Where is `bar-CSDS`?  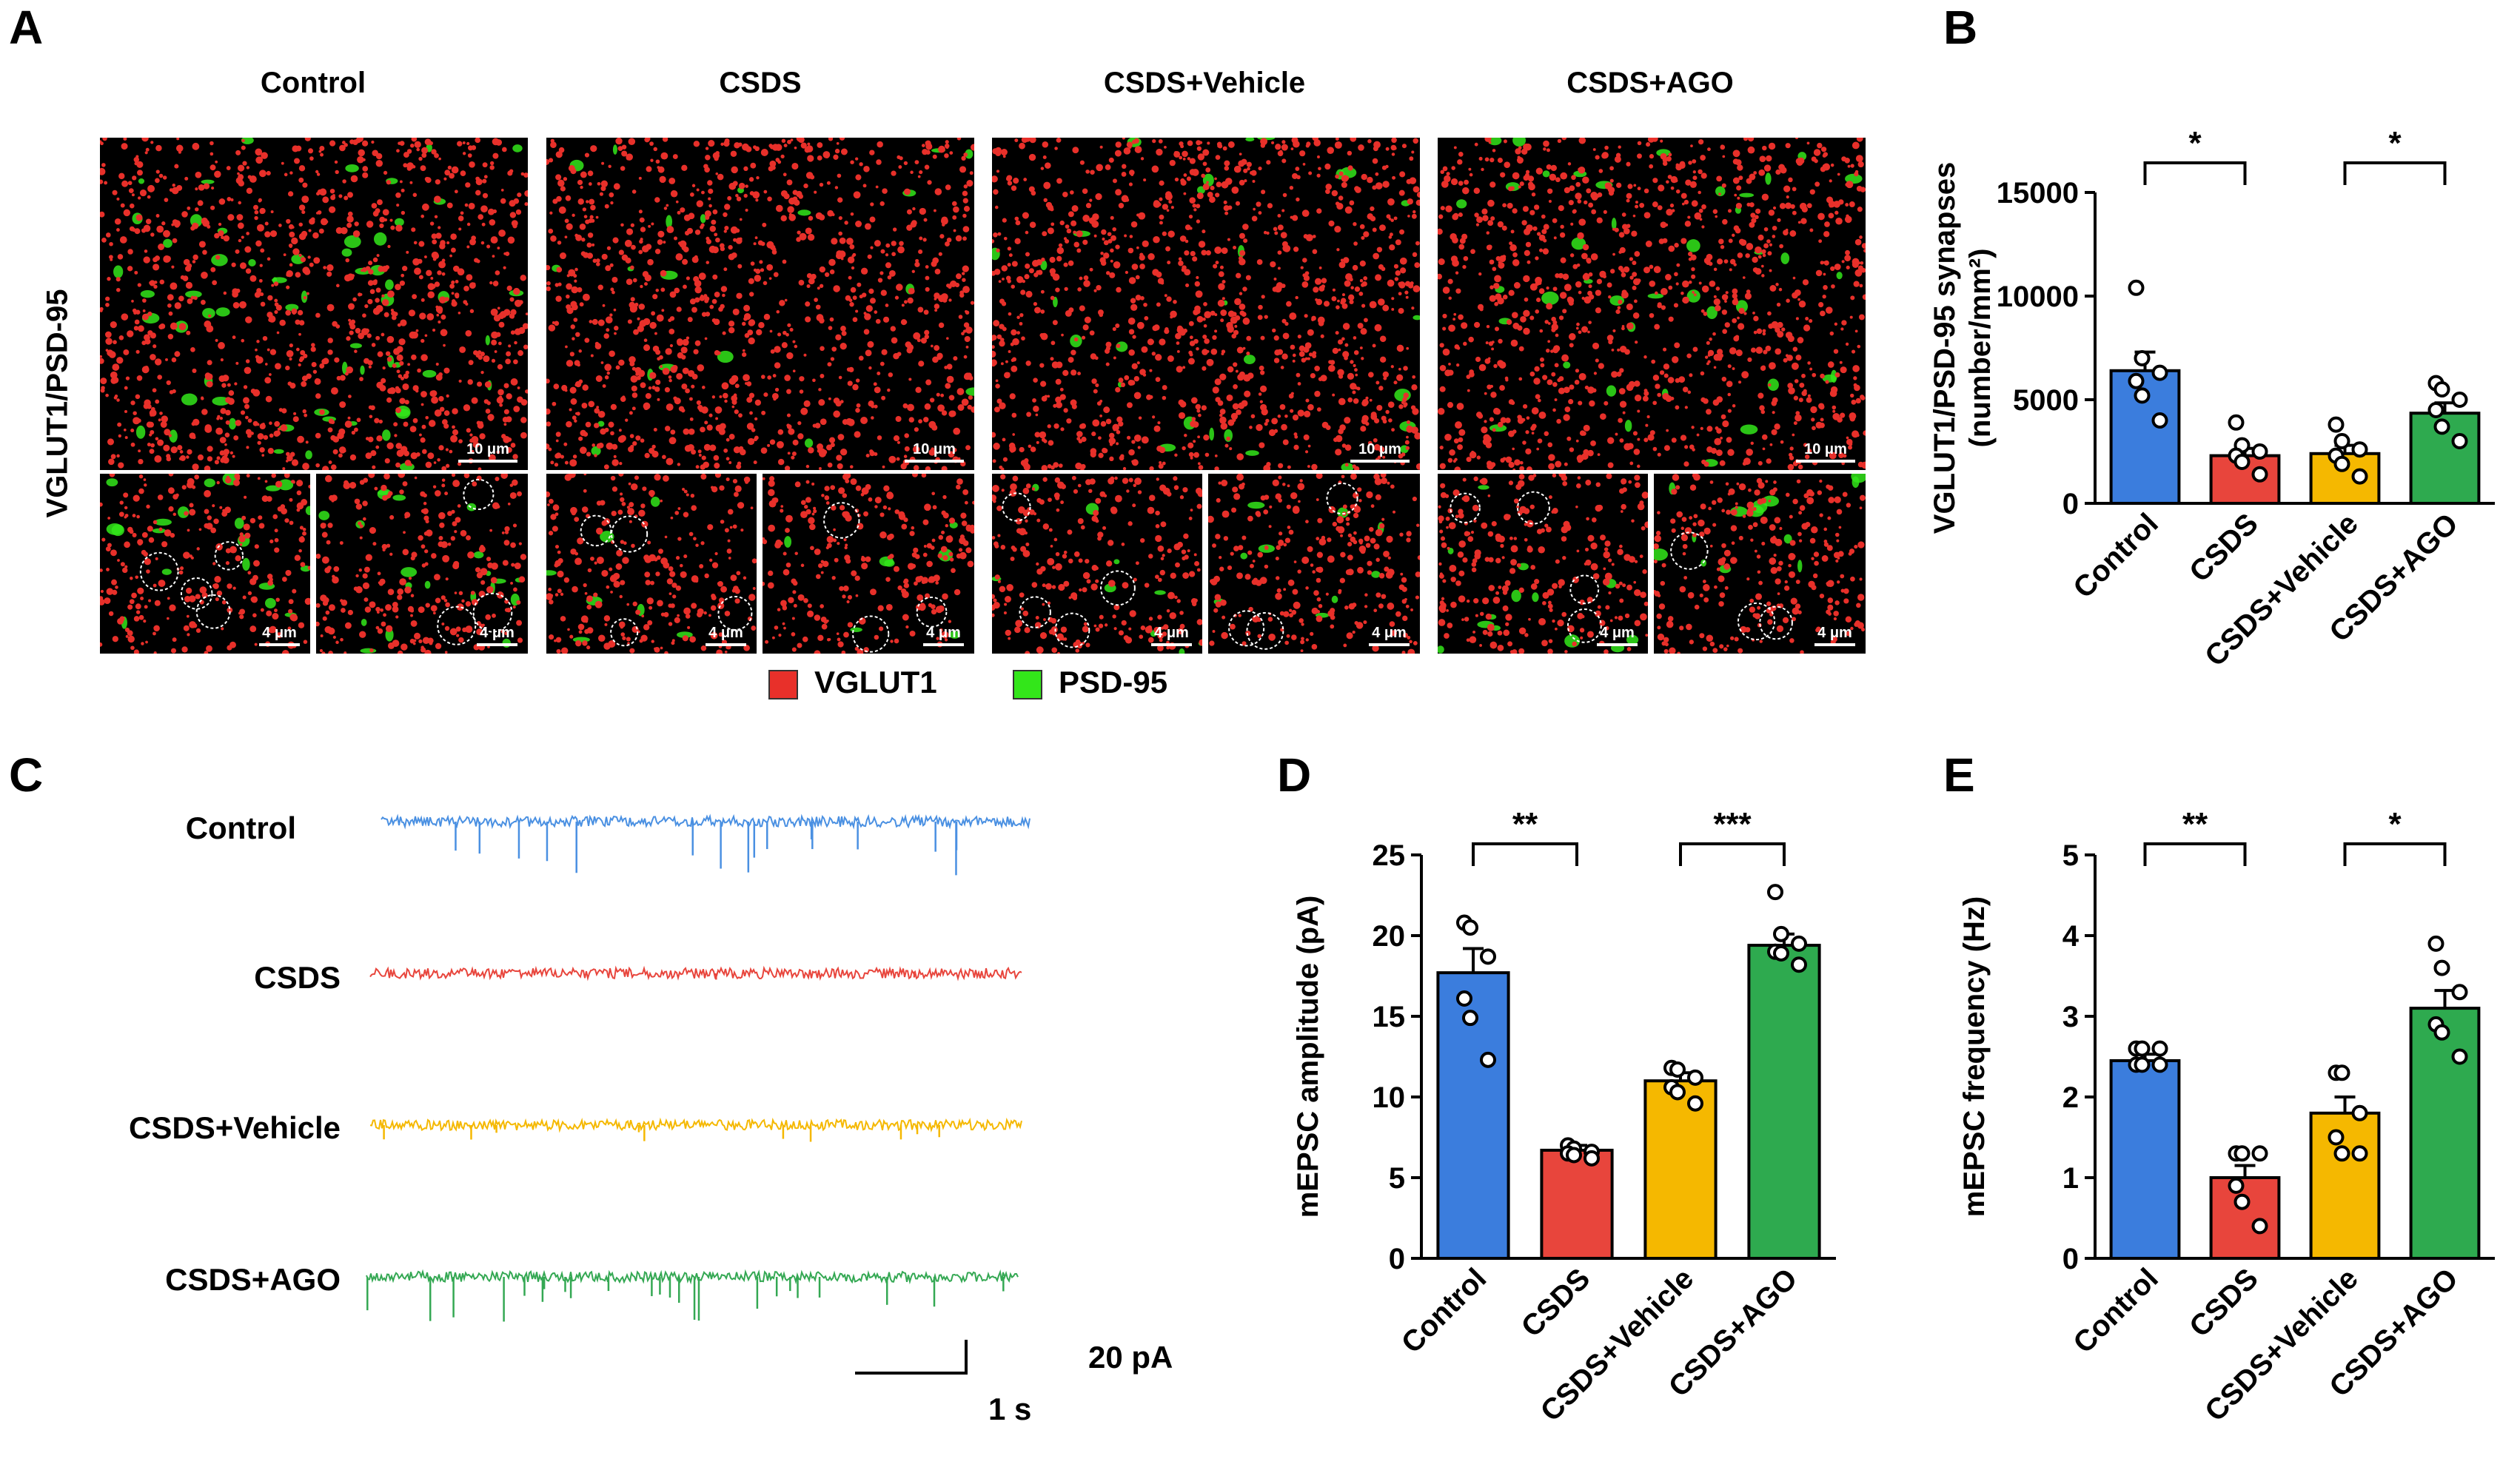
bar-CSDS is located at coordinates (2245, 1218).